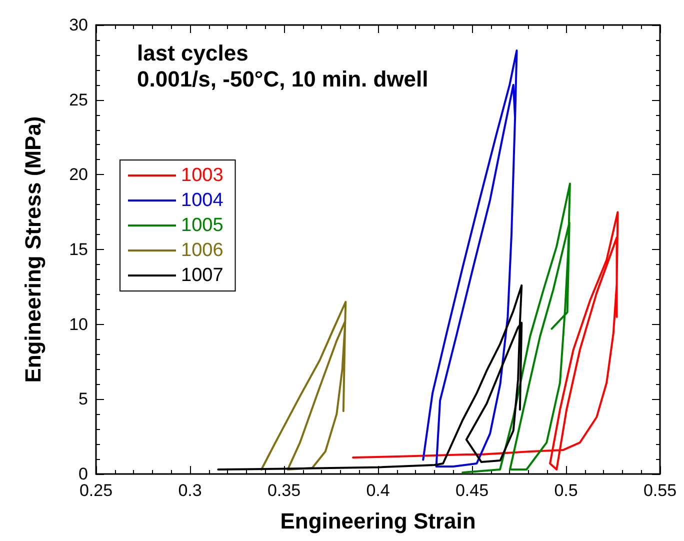 The height and width of the screenshot is (541, 684). Describe the element at coordinates (78, 100) in the screenshot. I see `y-tick-label: 25` at that location.